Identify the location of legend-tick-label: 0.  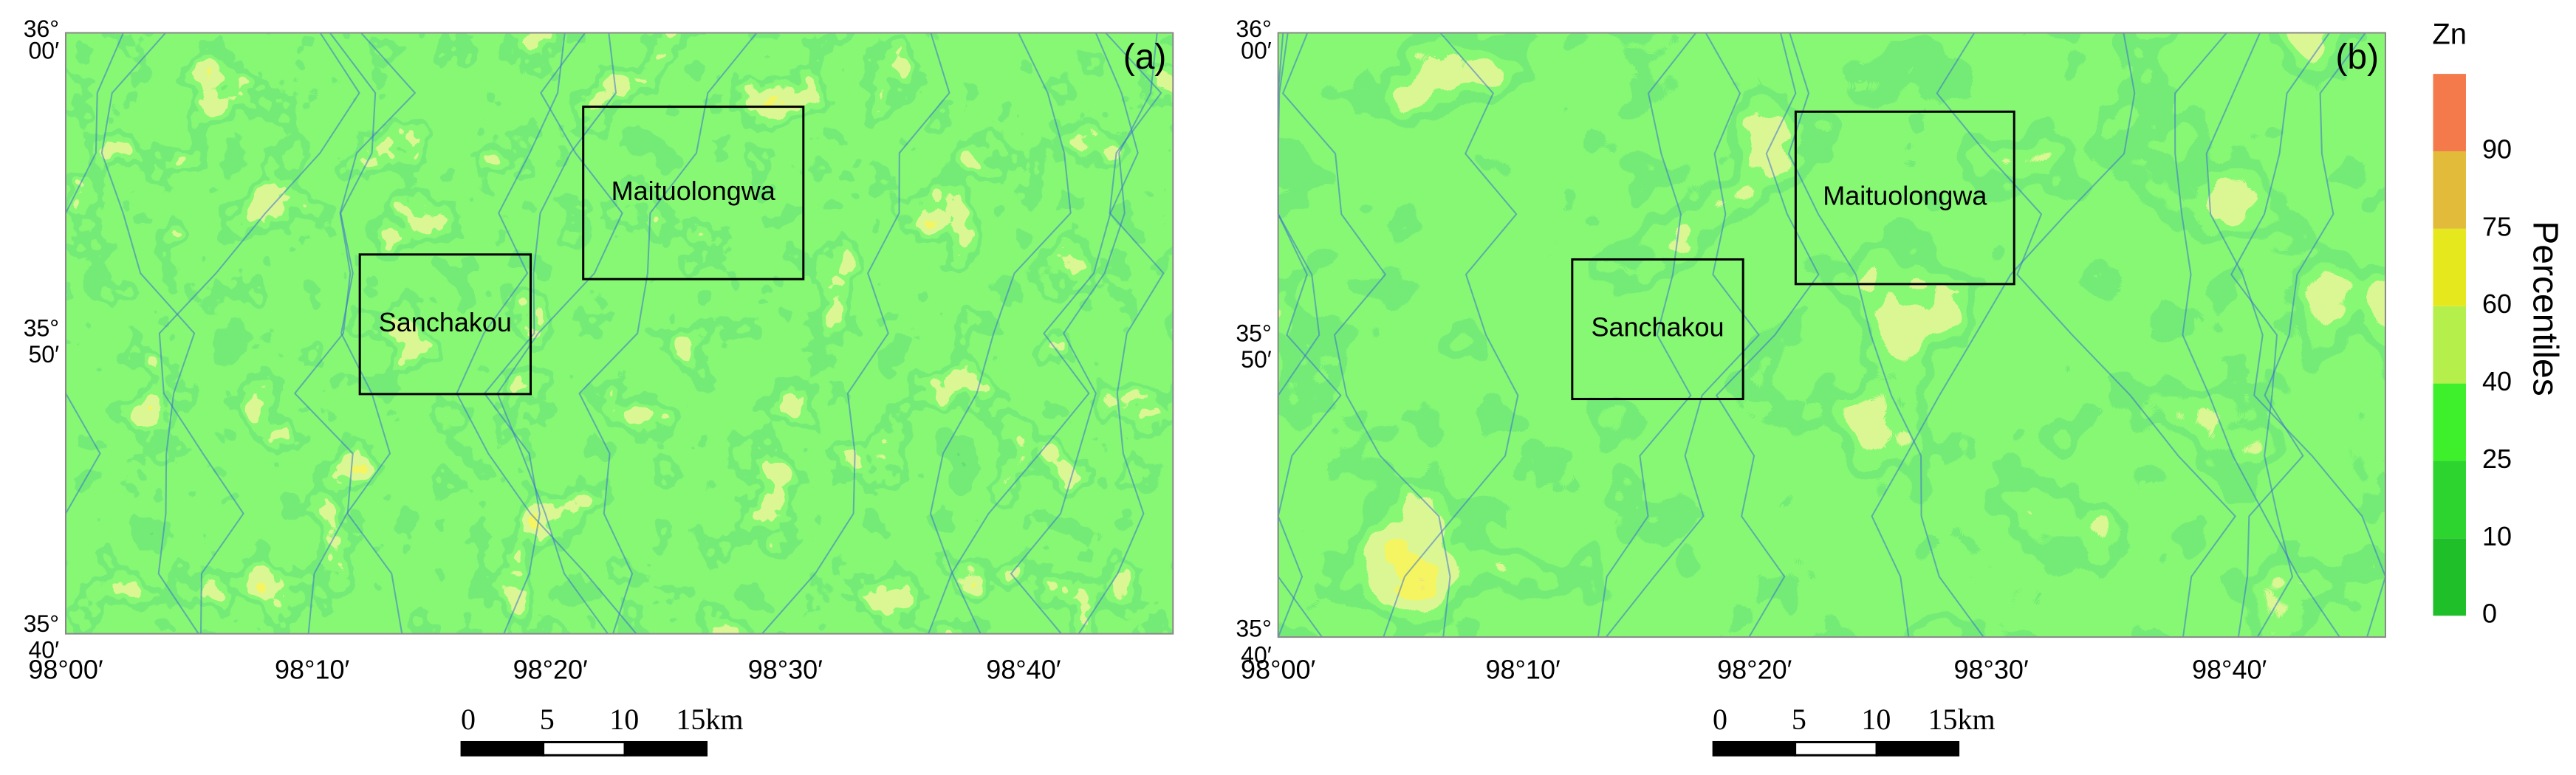
(2489, 614).